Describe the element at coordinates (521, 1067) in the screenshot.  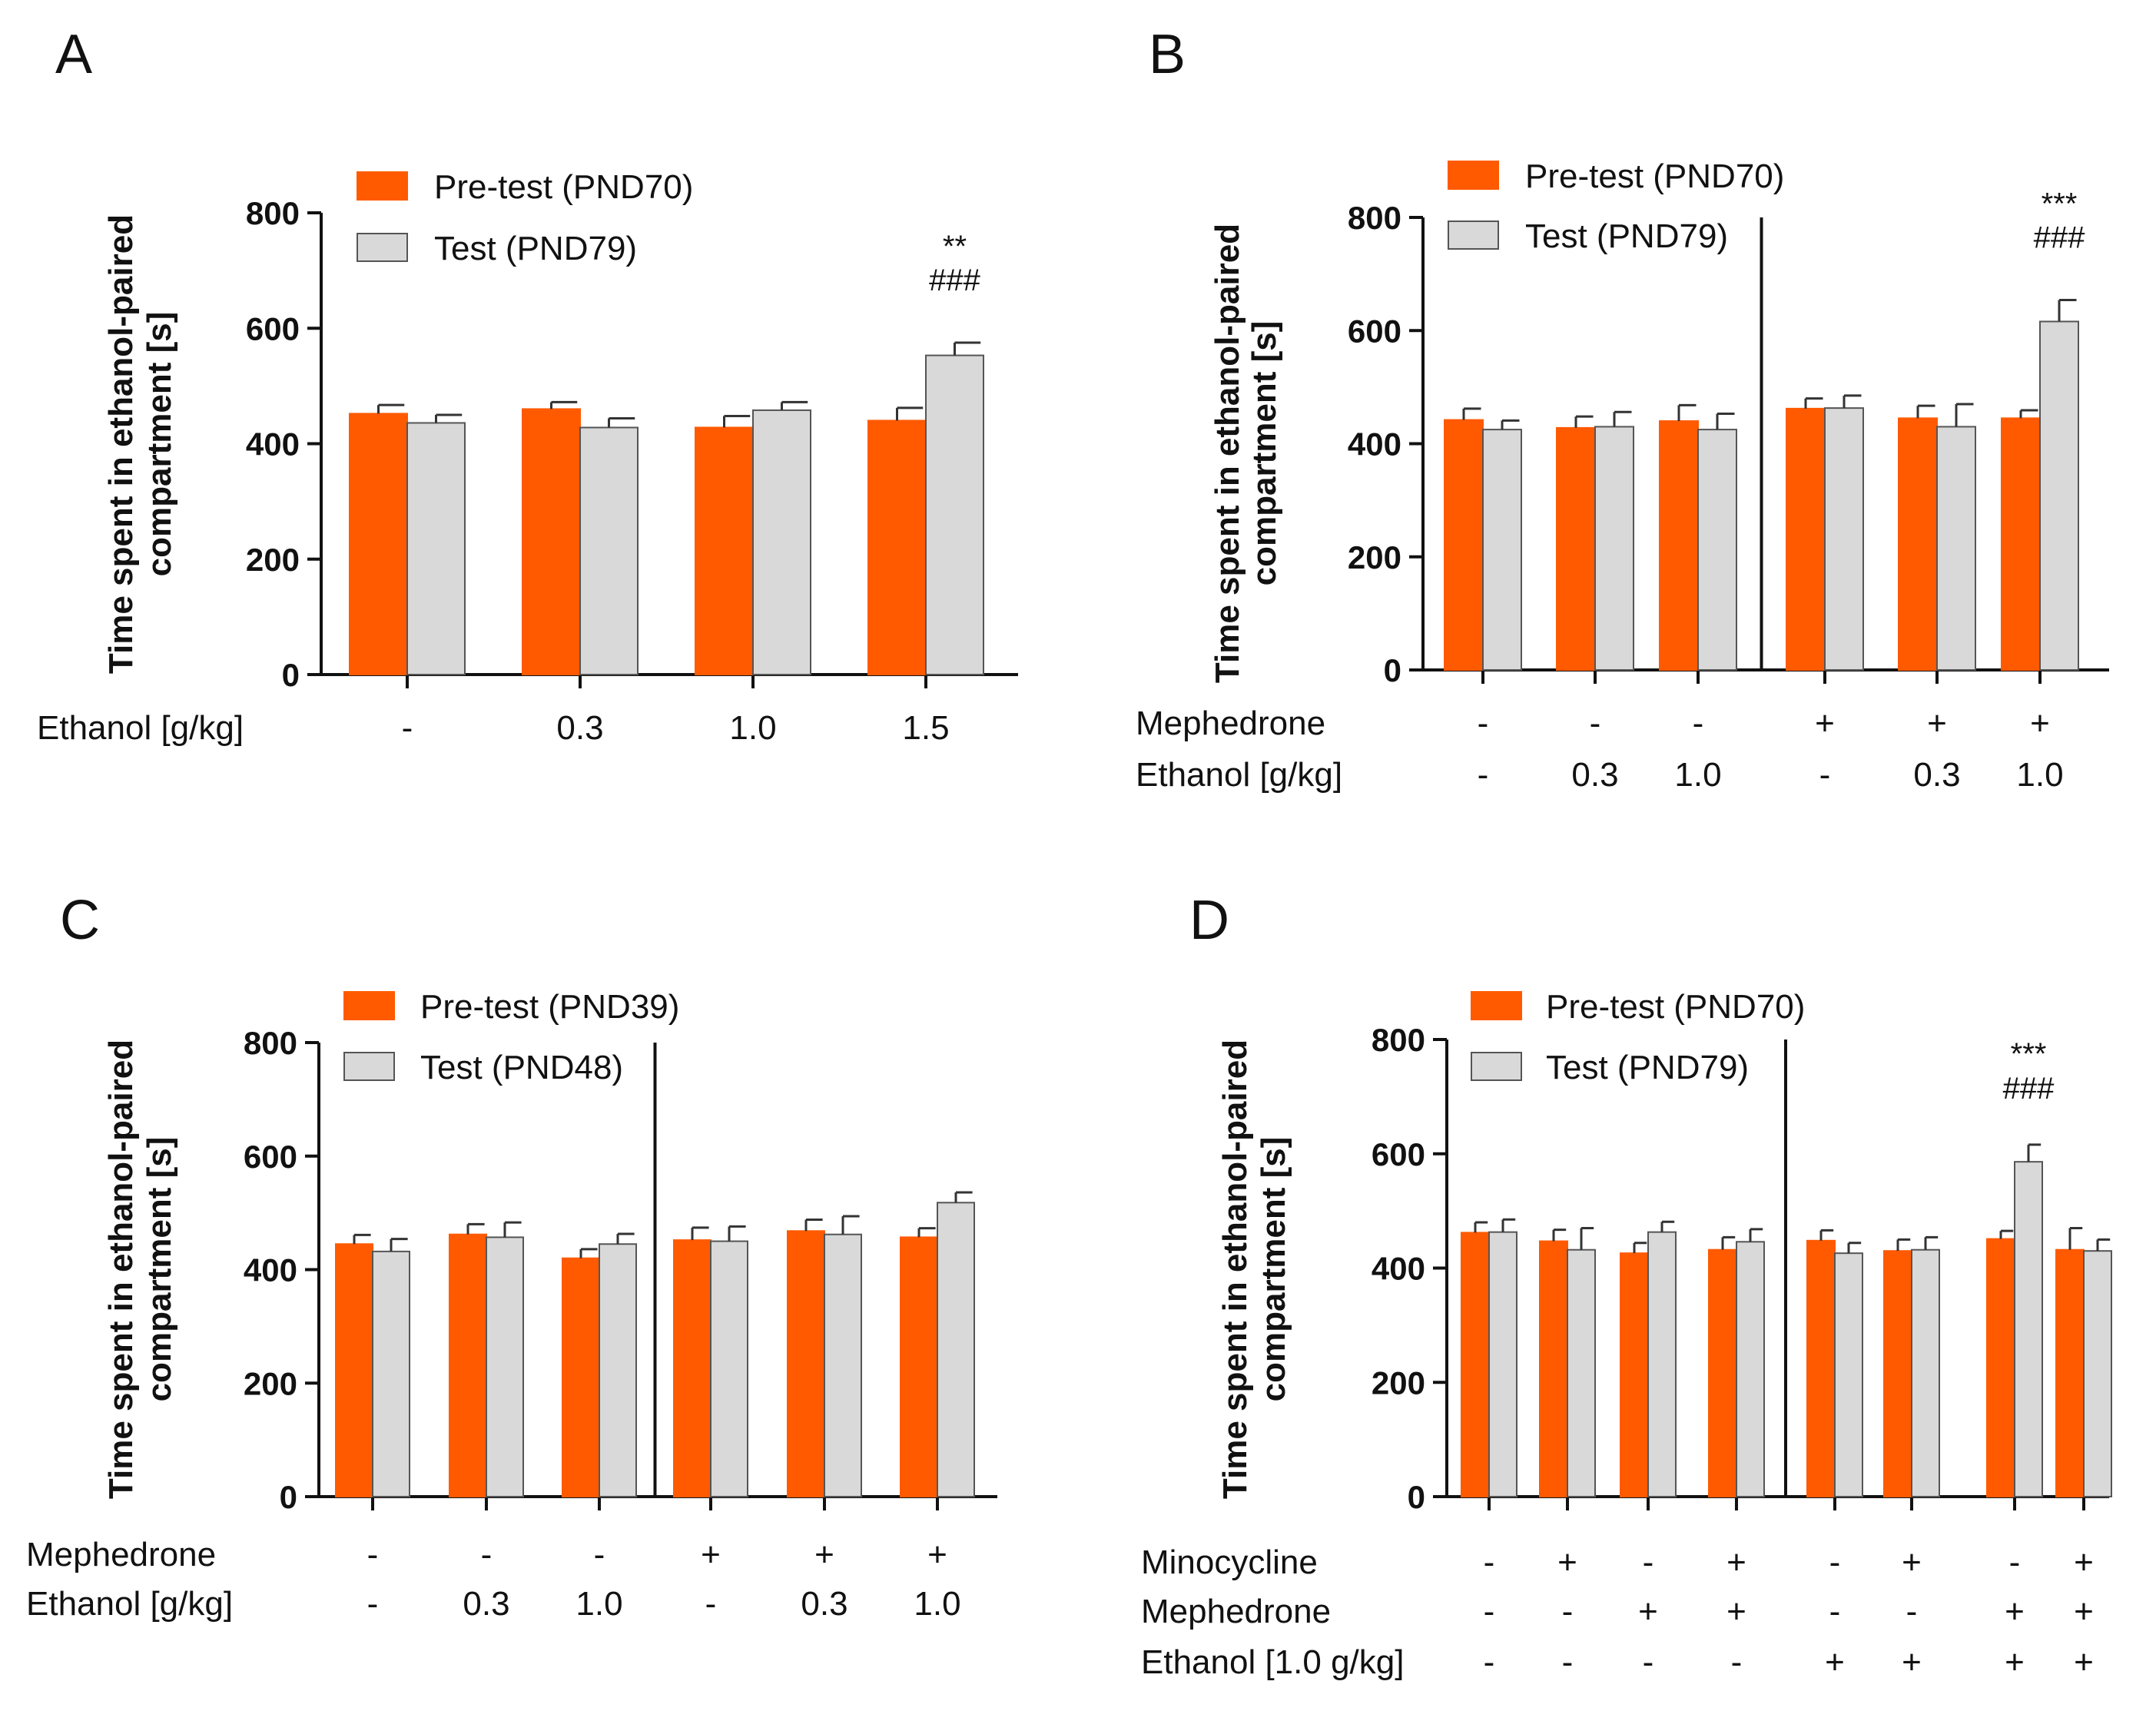
I see `legend-label: Test (PND48)` at that location.